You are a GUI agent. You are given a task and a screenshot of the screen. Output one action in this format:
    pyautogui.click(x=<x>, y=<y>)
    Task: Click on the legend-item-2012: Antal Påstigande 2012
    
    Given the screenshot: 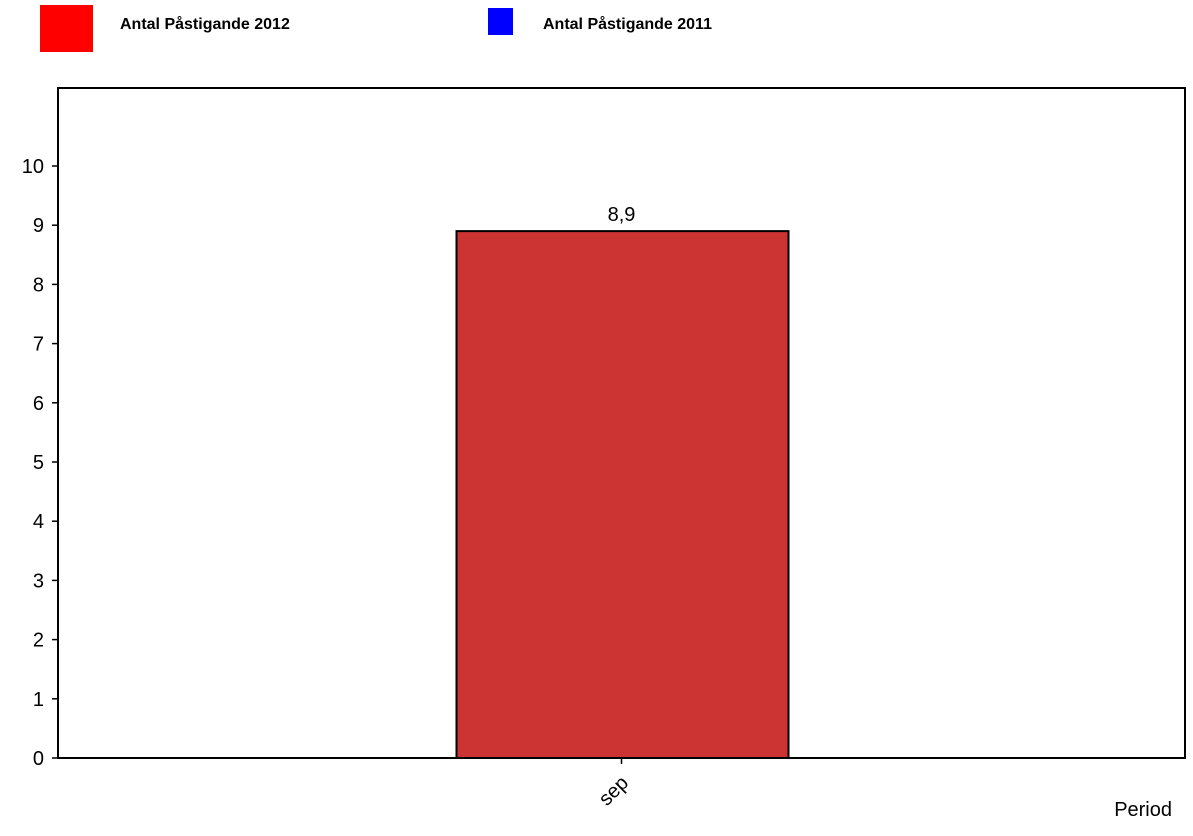 What is the action you would take?
    pyautogui.click(x=165, y=28)
    